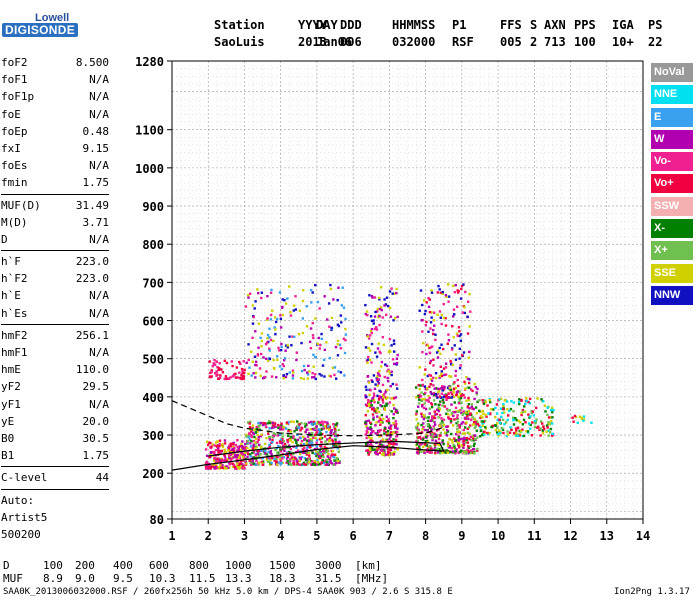 Image resolution: width=700 pixels, height=600 pixels. What do you see at coordinates (239, 42) in the screenshot?
I see `header-value-0: SaoLuis` at bounding box center [239, 42].